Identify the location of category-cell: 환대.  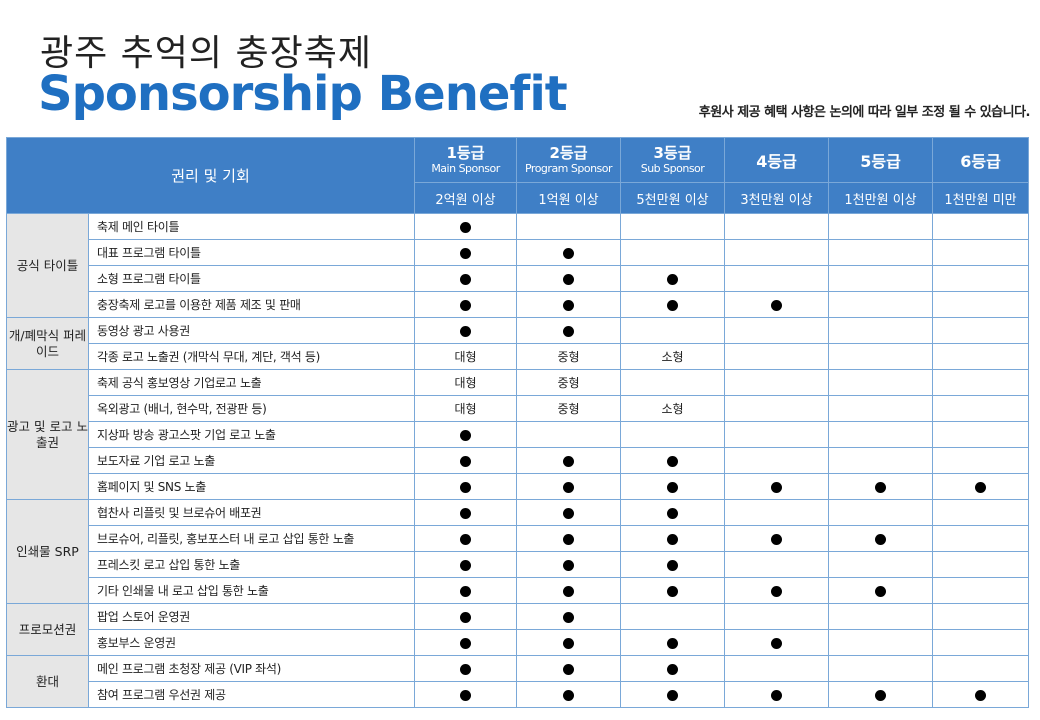
(47, 681).